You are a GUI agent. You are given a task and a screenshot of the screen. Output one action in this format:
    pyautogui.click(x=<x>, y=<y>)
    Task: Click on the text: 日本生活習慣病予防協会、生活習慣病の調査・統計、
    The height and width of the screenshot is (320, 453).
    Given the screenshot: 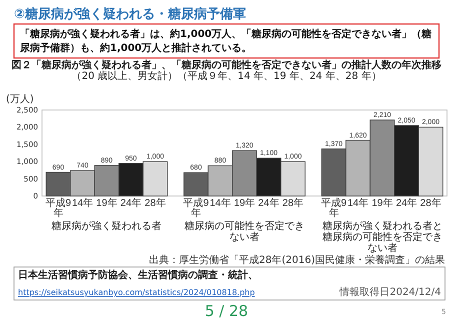 What is the action you would take?
    pyautogui.click(x=138, y=275)
    